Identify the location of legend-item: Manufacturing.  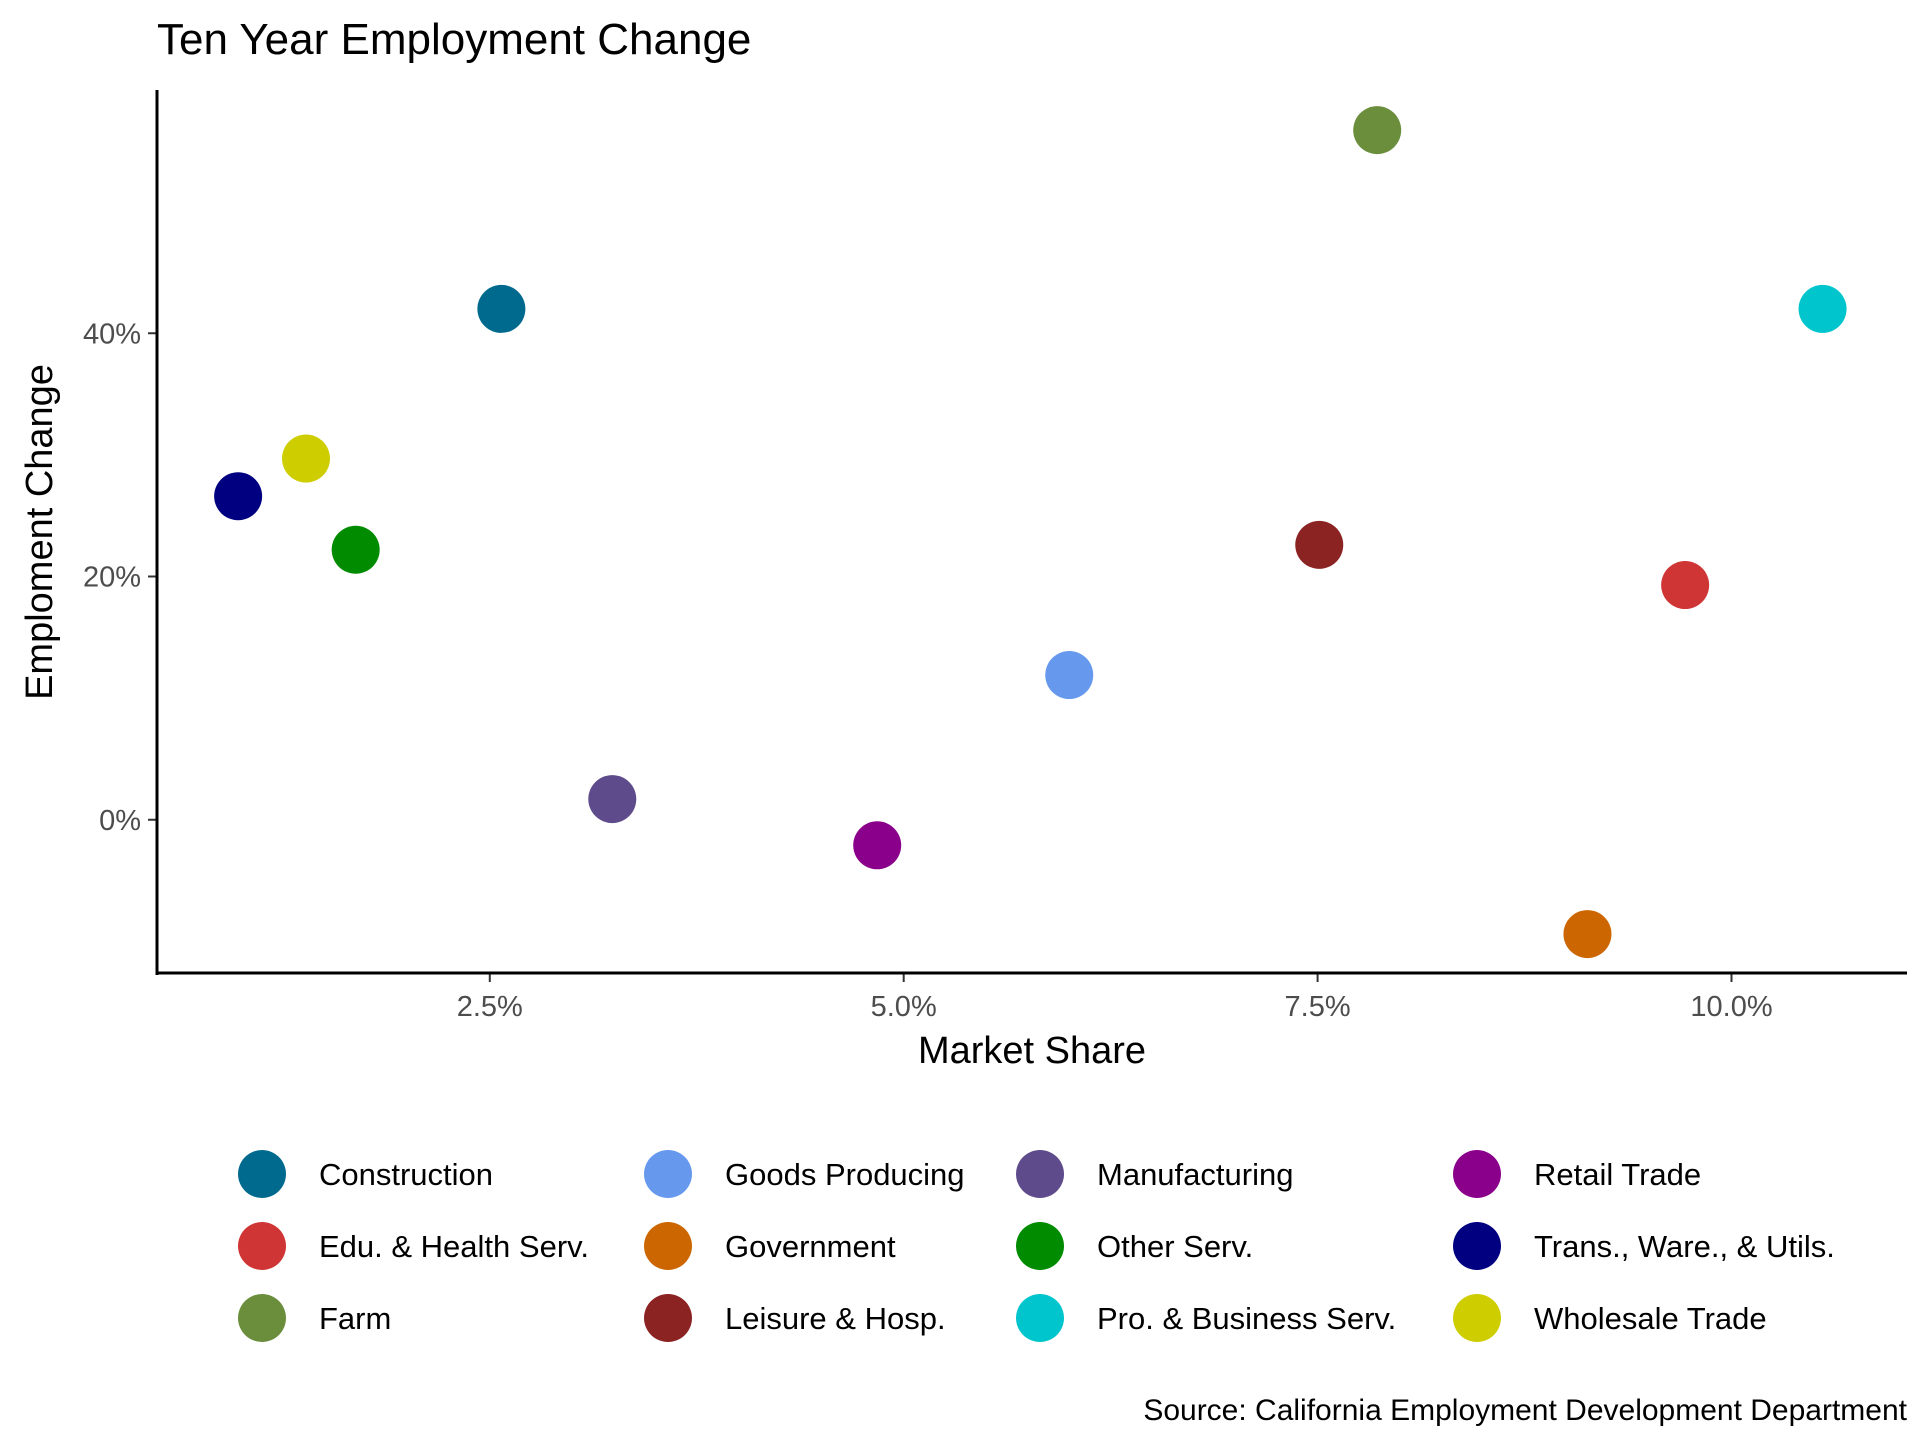
(1154, 1174).